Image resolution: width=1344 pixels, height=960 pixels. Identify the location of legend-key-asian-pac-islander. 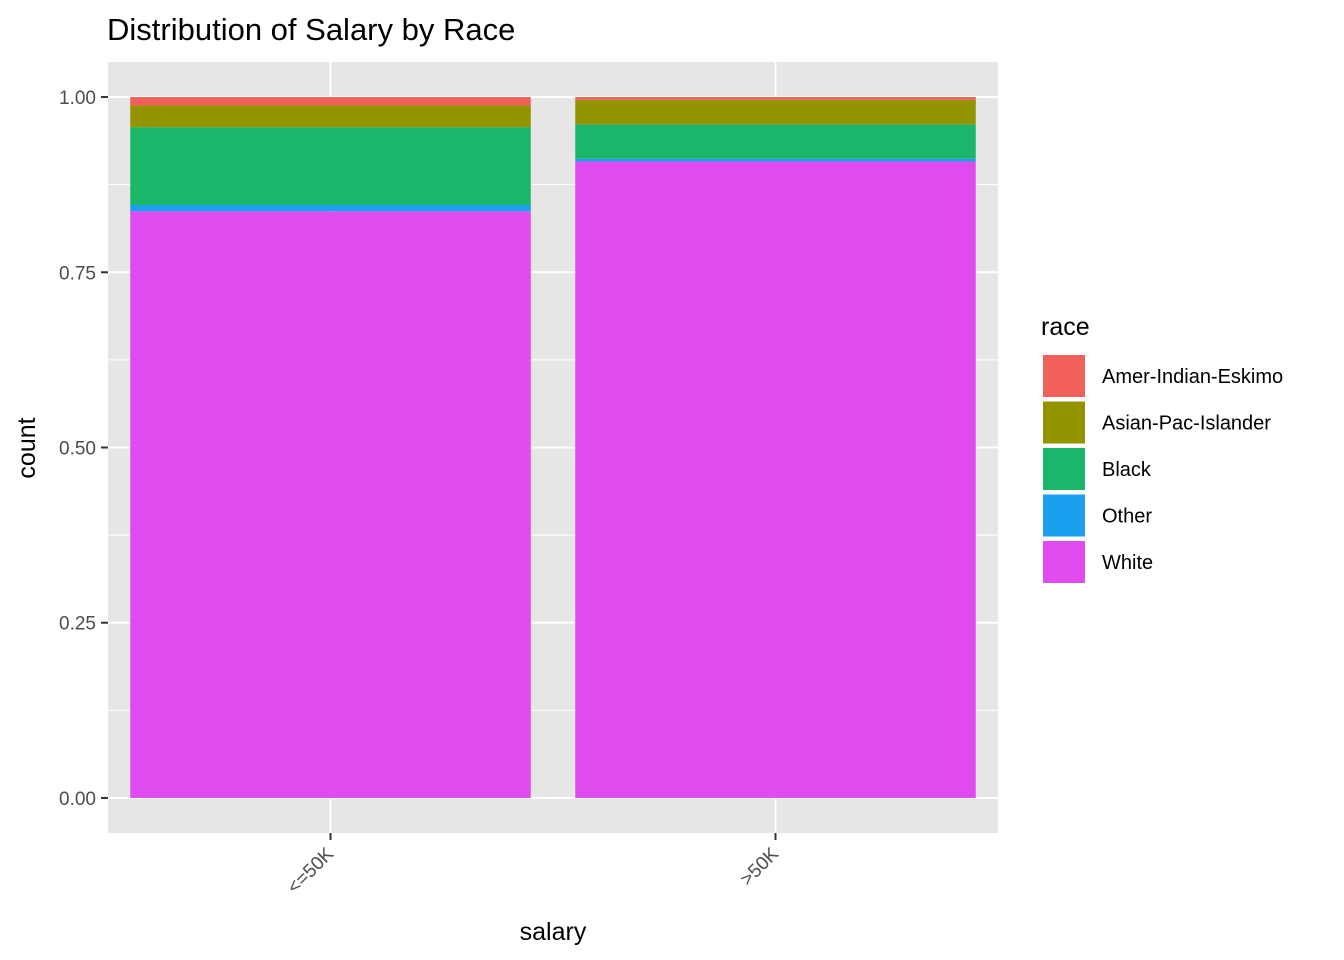
(1064, 422).